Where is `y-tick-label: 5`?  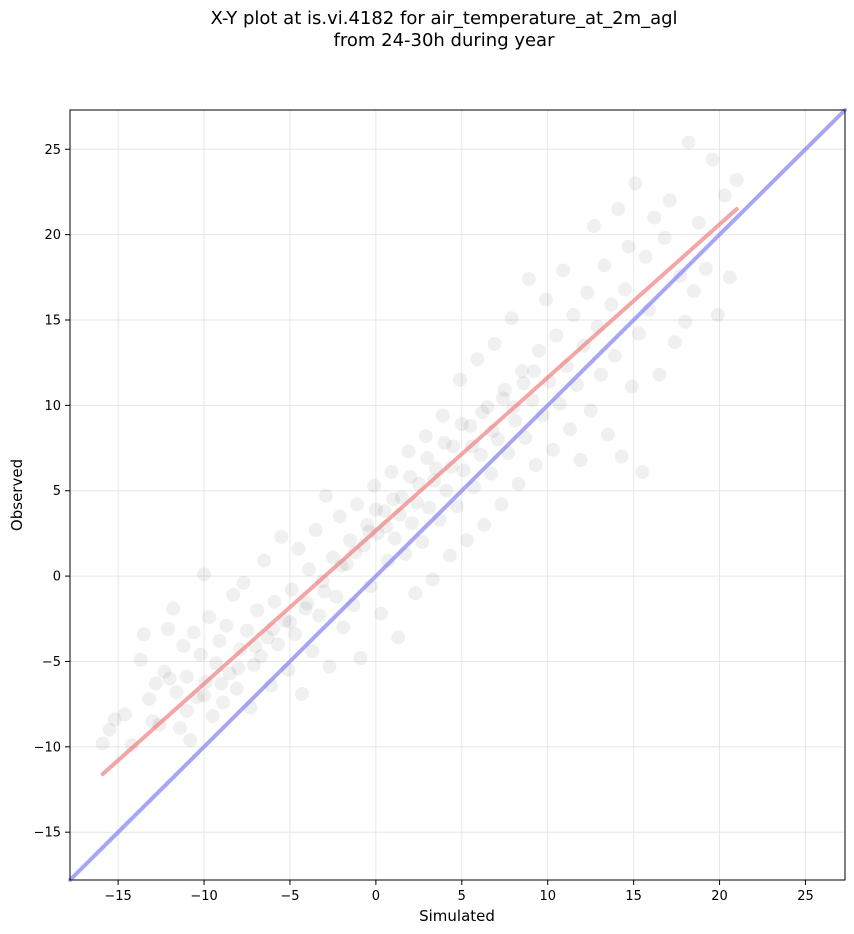
y-tick-label: 5 is located at coordinates (57, 491).